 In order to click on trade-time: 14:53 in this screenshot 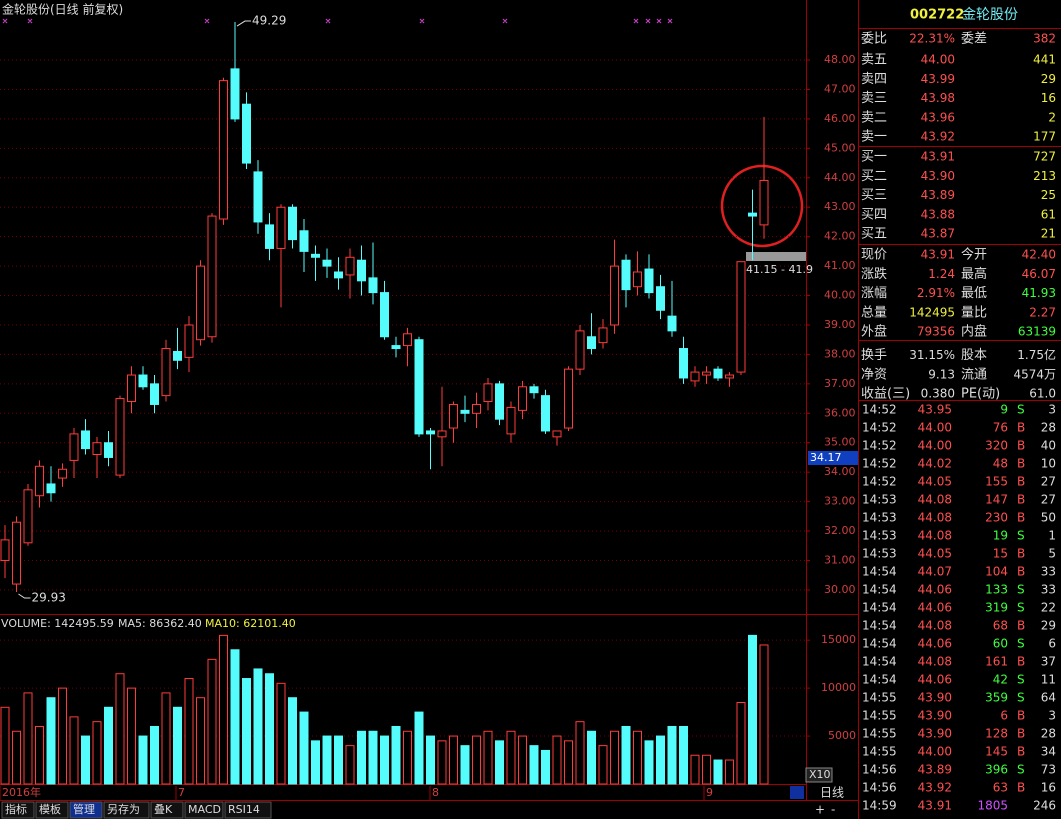, I will do `click(879, 518)`.